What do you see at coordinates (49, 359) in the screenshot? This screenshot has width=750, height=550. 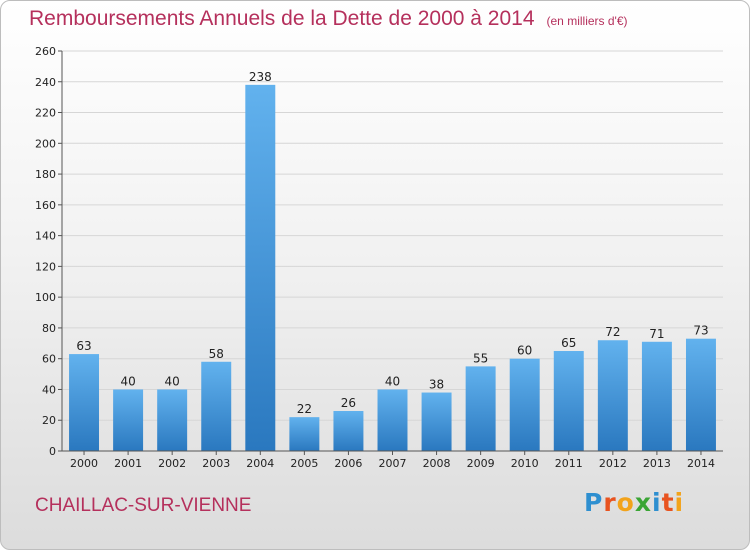 I see `y-tick-label: 60` at bounding box center [49, 359].